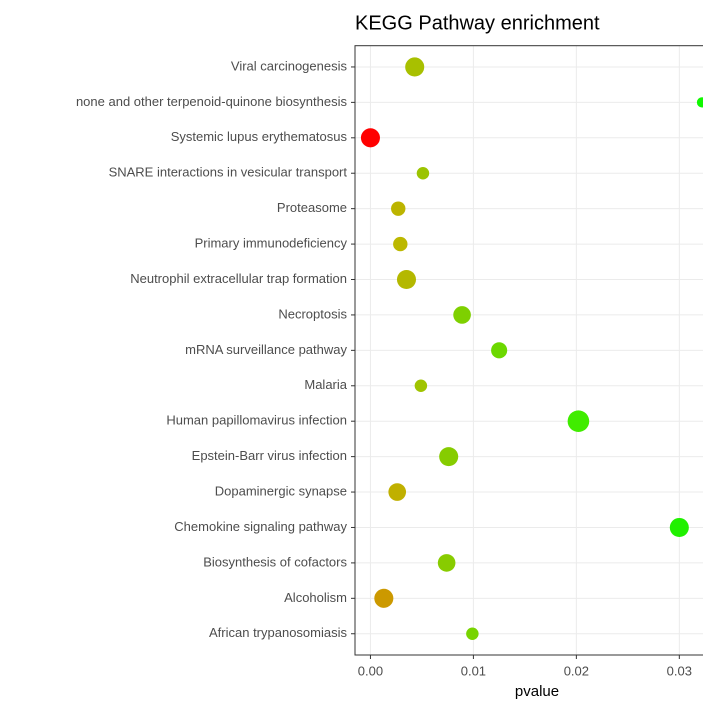 The height and width of the screenshot is (707, 703). I want to click on y-tick-label: Necroptosis, so click(312, 313).